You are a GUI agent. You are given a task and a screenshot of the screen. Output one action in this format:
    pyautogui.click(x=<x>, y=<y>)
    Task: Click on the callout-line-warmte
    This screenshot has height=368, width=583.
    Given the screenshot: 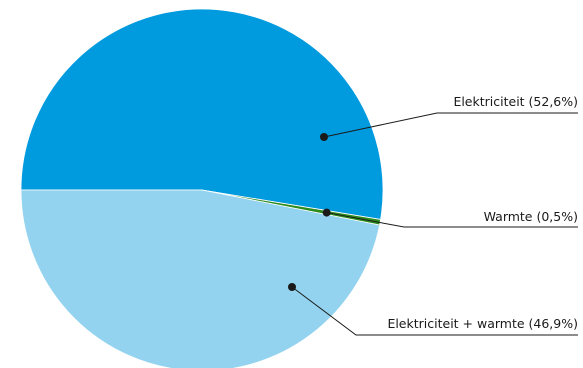 What is the action you would take?
    pyautogui.click(x=452, y=220)
    